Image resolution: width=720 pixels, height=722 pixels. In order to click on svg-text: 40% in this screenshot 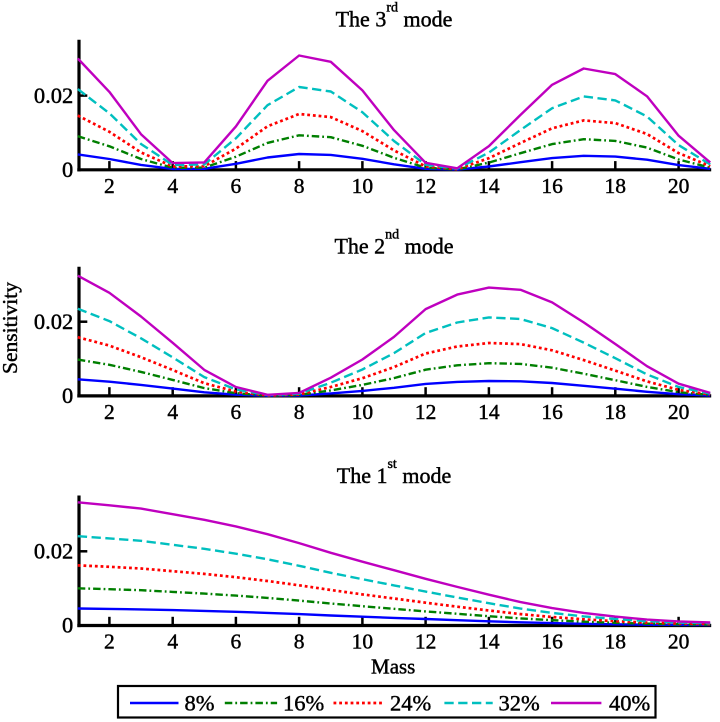, I will do `click(629, 703)`.